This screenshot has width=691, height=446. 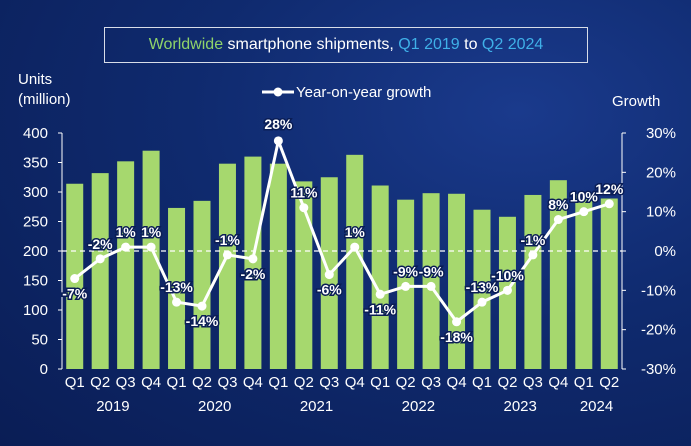 What do you see at coordinates (380, 309) in the screenshot?
I see `growth-data-label: -11%` at bounding box center [380, 309].